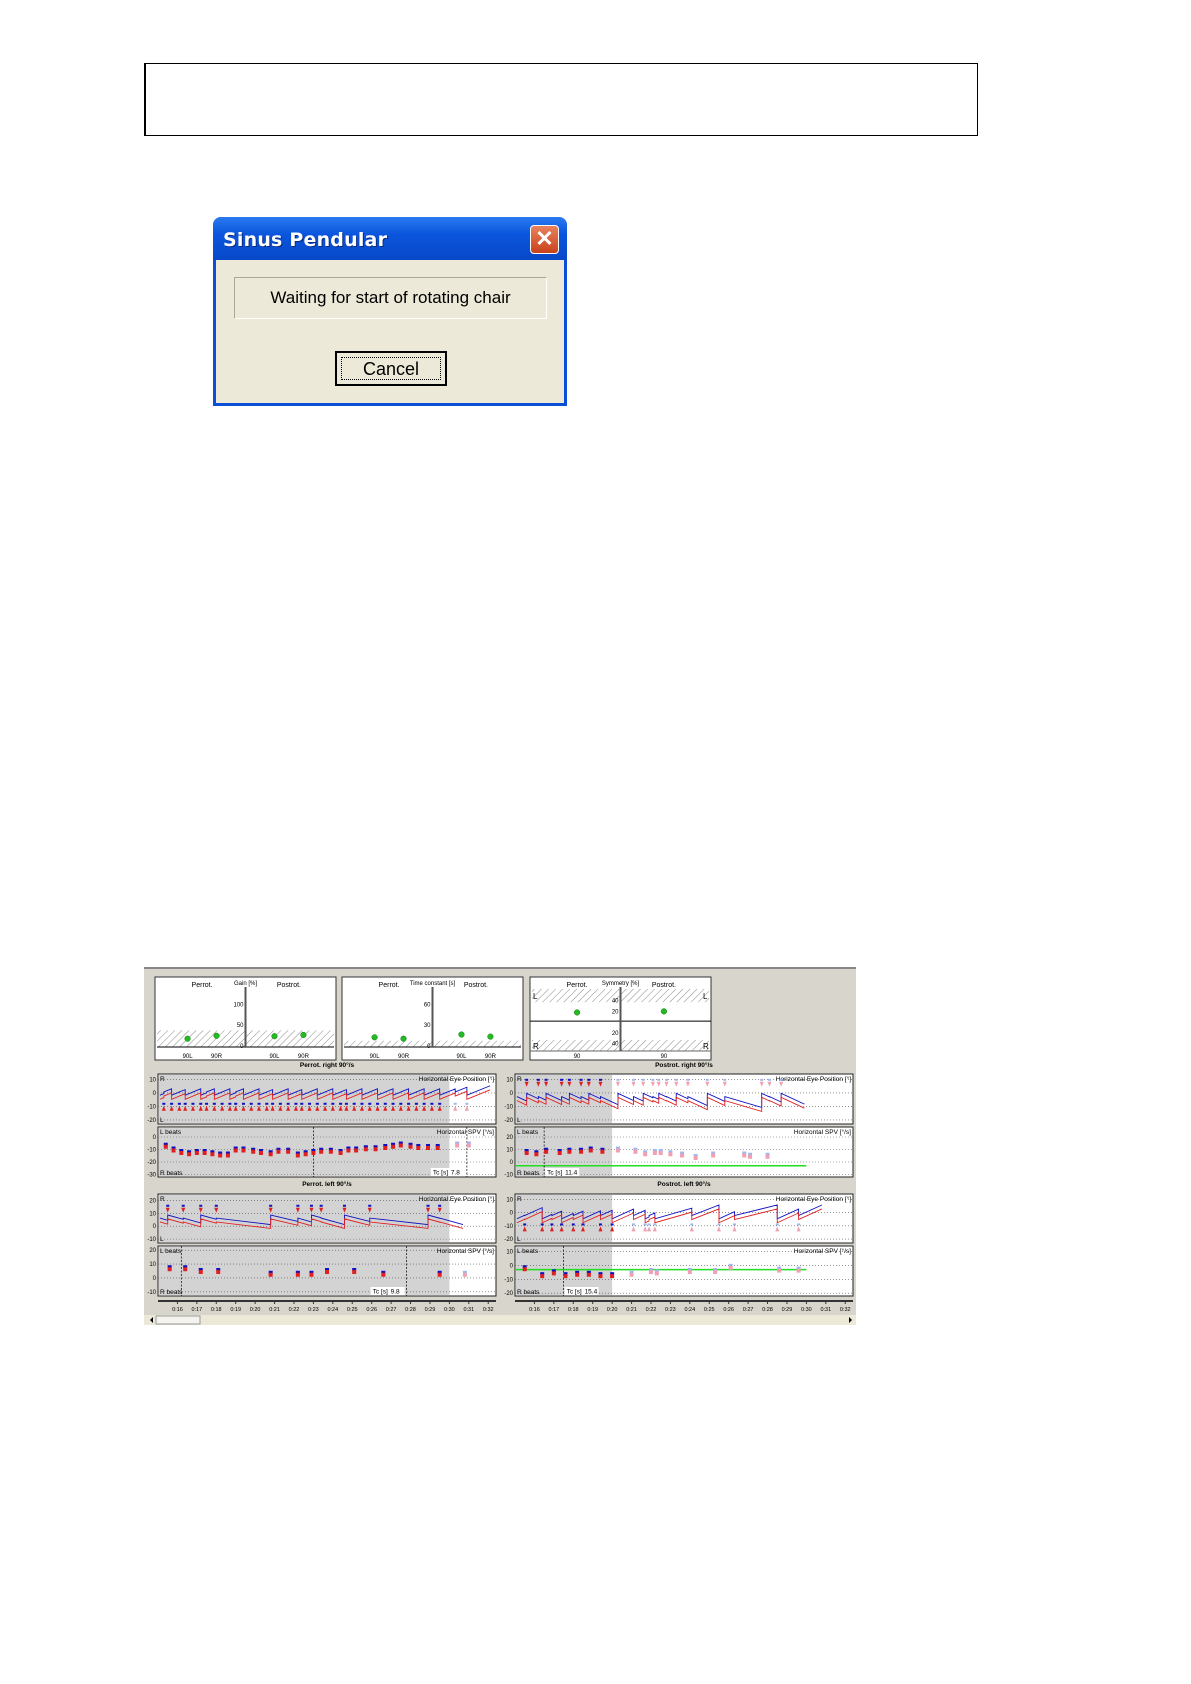  I want to click on dialog-titlebar: Sinus Pendular ✕, so click(390, 238).